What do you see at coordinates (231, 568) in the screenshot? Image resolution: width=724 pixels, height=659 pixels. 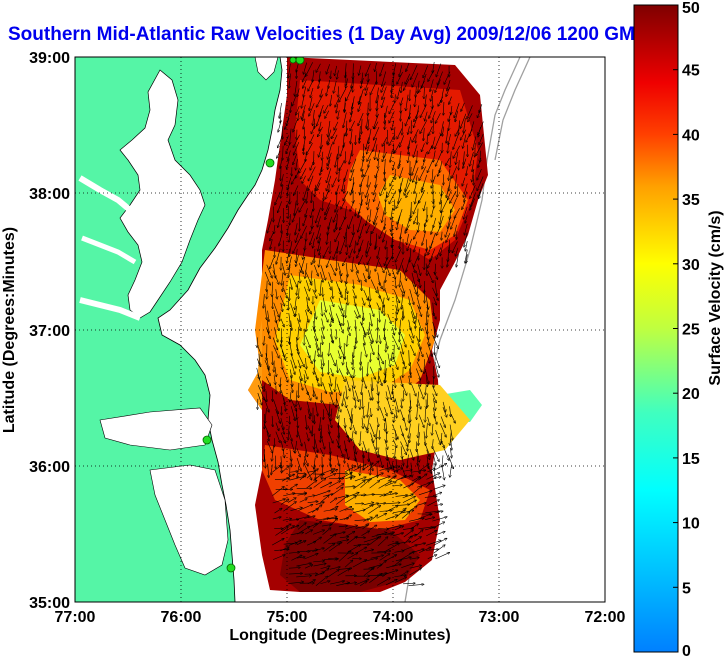 I see `station-marker` at bounding box center [231, 568].